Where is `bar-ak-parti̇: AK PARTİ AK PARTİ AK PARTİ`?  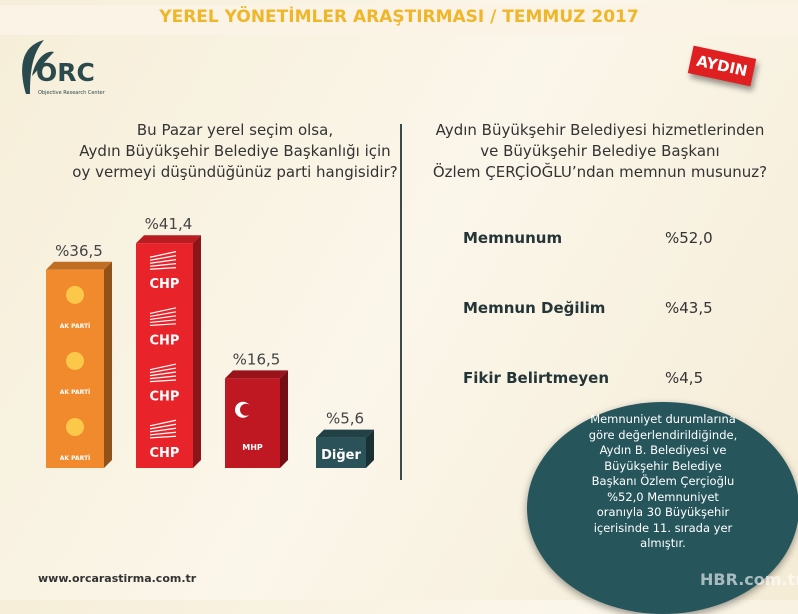 bar-ak-parti̇: AK PARTİ AK PARTİ AK PARTİ is located at coordinates (79, 364).